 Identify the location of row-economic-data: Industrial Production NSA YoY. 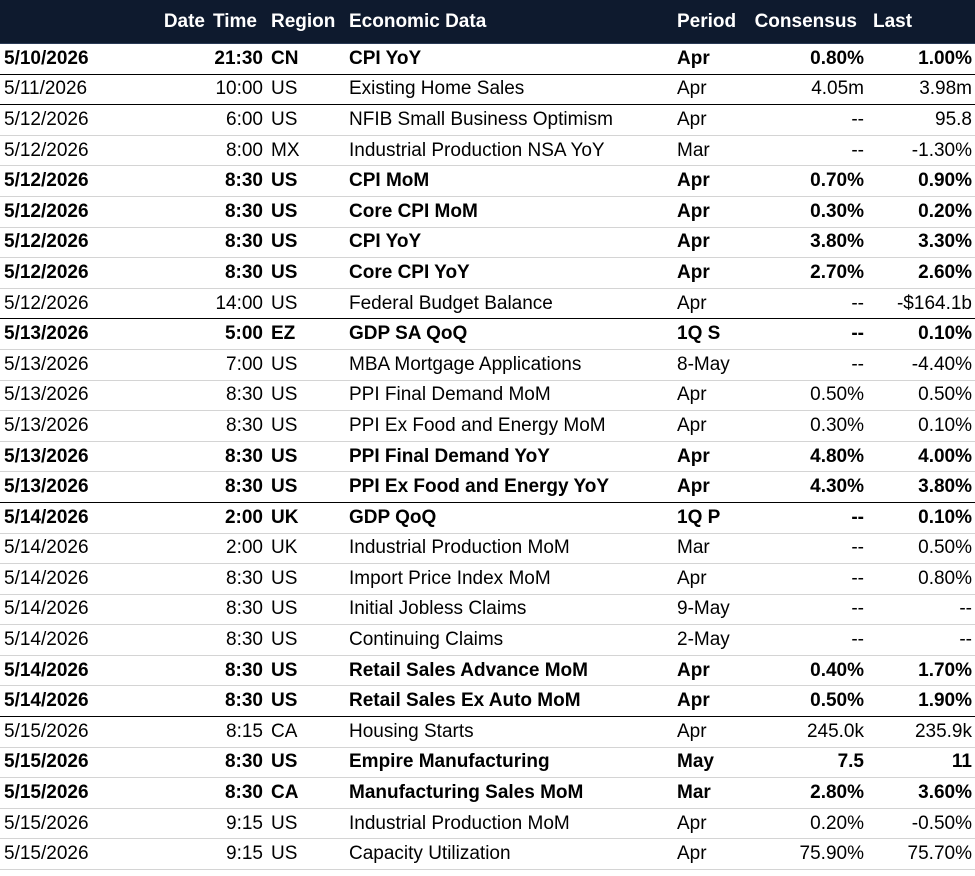
(477, 150).